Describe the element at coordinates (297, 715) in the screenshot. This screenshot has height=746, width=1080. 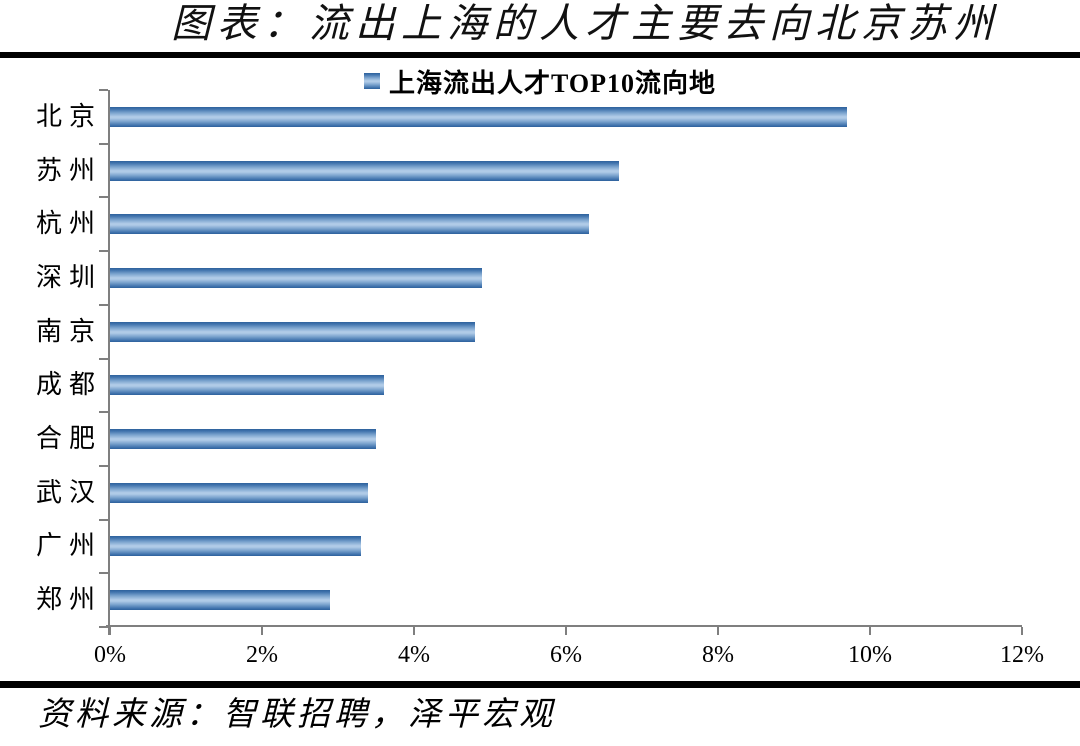
I see `source-note: 资料来源：智联招聘，泽平宏观` at that location.